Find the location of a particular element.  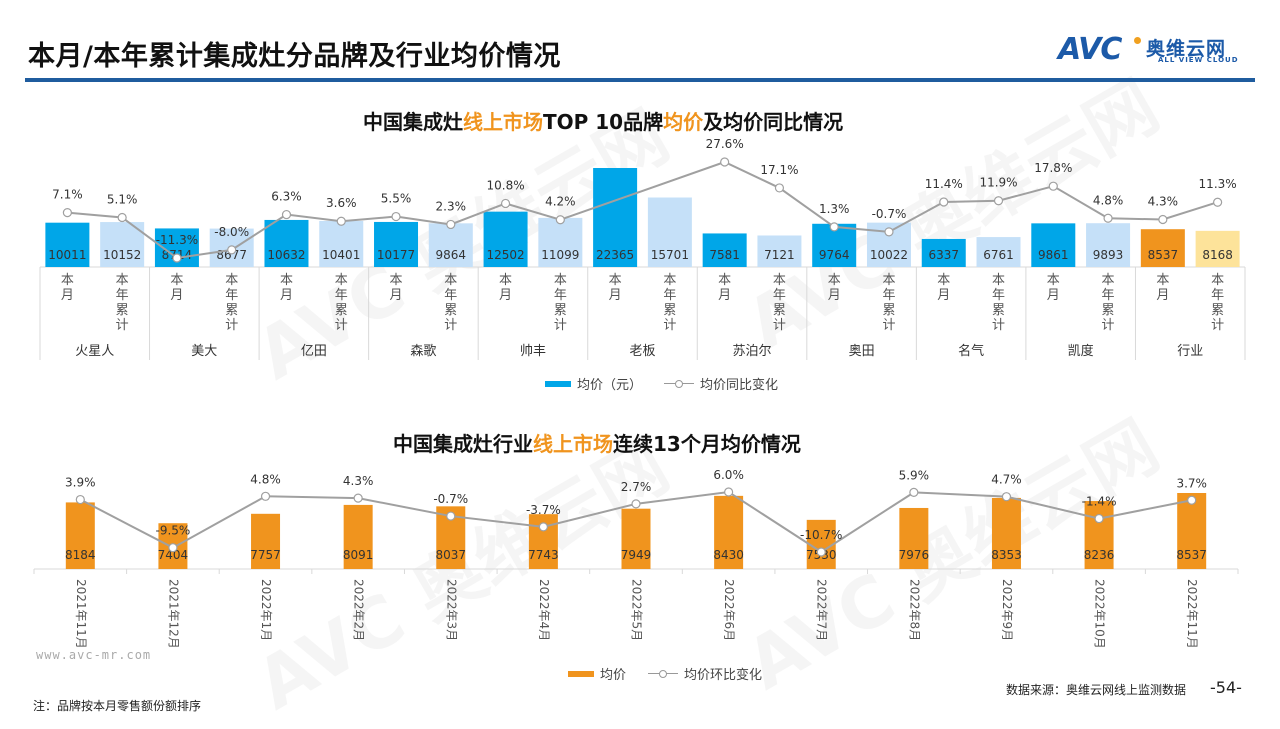

data-source: 数据来源：奥维云网线上监测数据 is located at coordinates (1096, 690).